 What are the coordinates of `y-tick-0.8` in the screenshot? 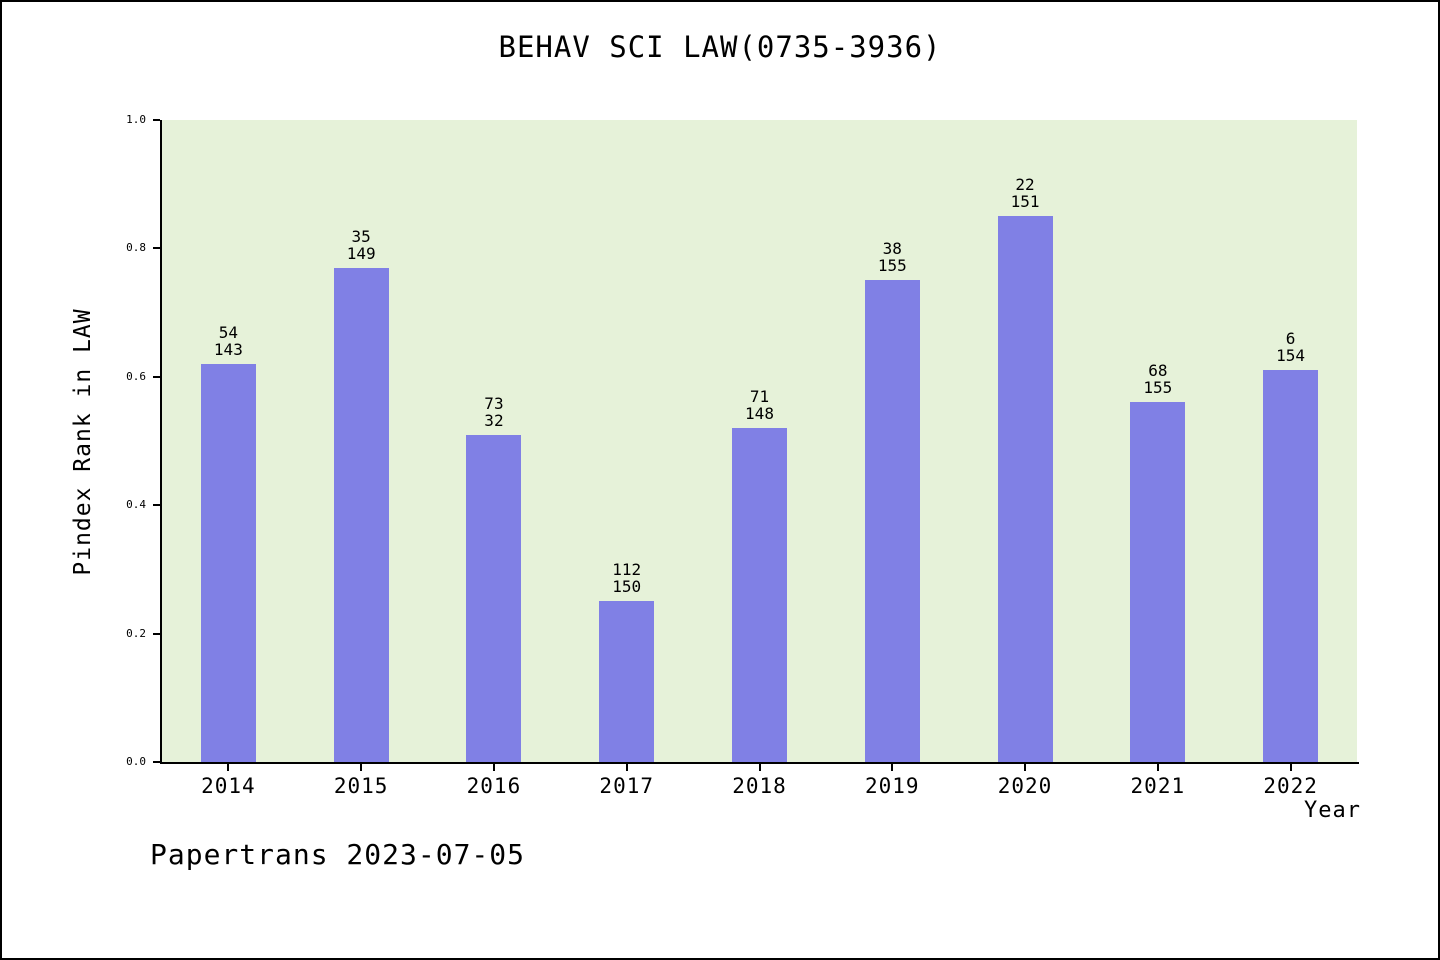 It's located at (156, 248).